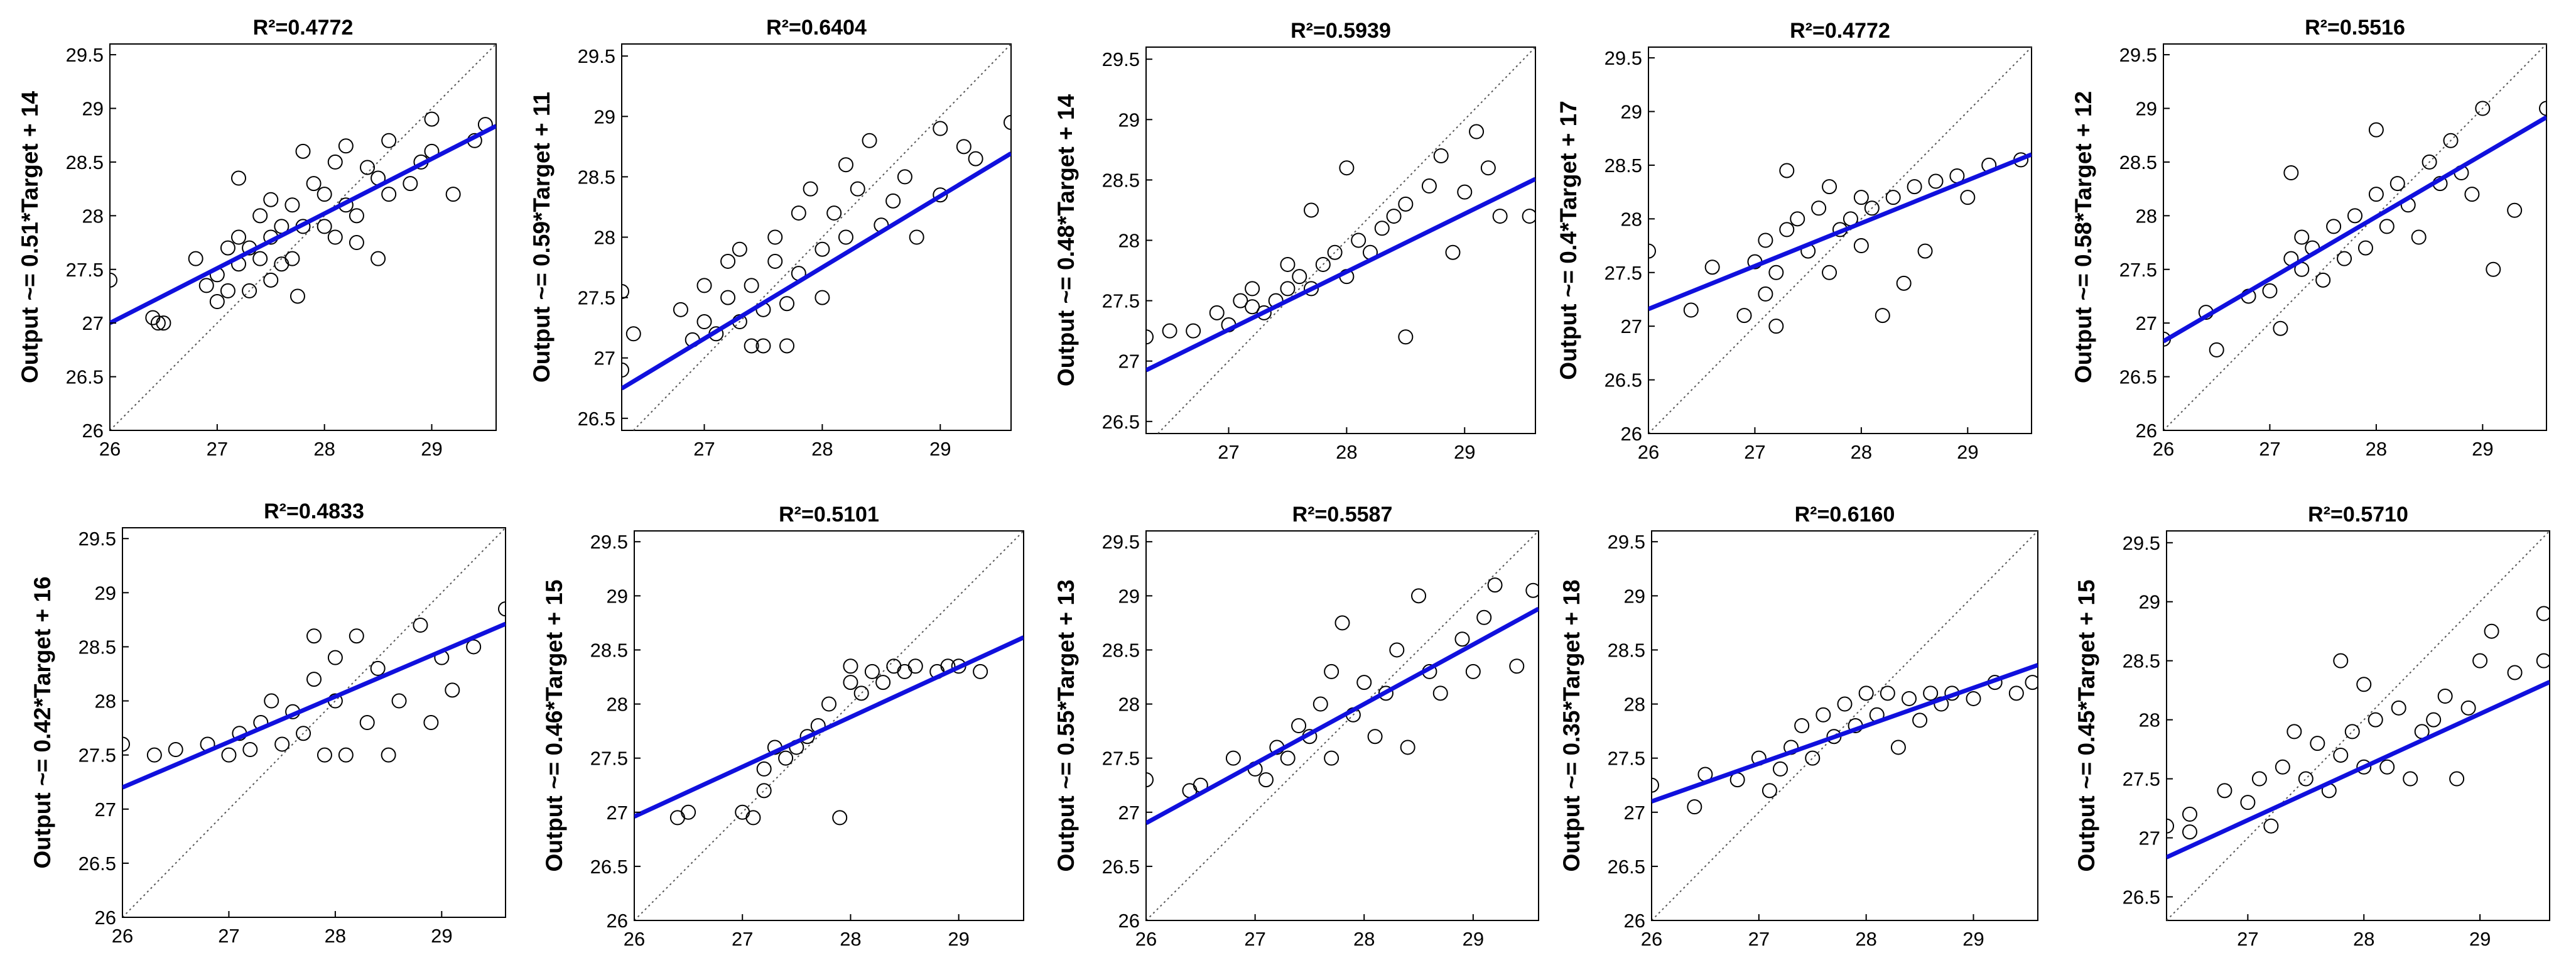  What do you see at coordinates (1572, 725) in the screenshot?
I see `y-axis-label: Output ~= 0.35*Target + 18` at bounding box center [1572, 725].